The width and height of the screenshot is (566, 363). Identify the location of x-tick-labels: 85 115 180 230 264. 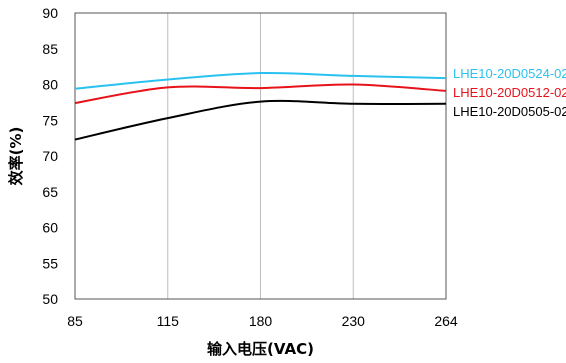
(262, 321).